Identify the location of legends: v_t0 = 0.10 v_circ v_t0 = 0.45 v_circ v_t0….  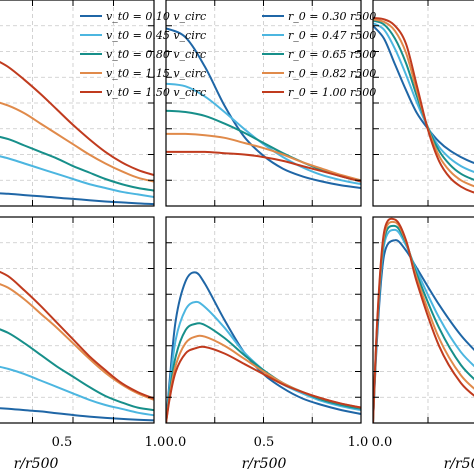
(228, 54).